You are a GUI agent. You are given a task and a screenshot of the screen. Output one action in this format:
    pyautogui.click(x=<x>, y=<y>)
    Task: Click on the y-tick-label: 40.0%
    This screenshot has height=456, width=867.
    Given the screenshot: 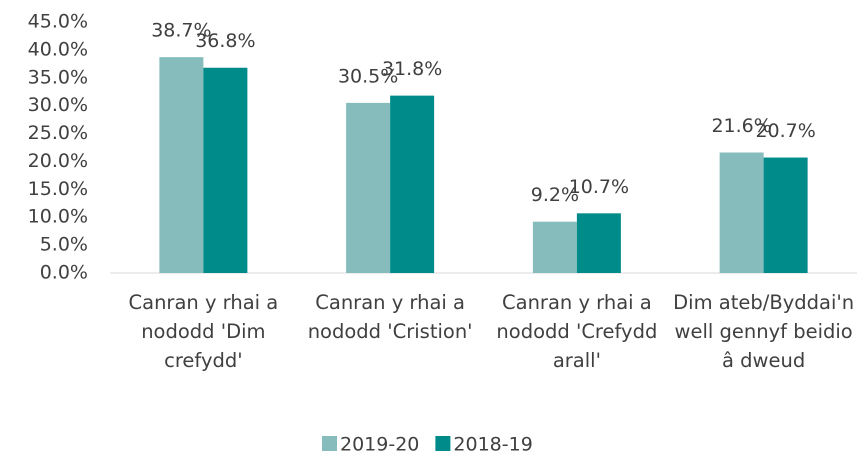 What is the action you would take?
    pyautogui.click(x=58, y=49)
    